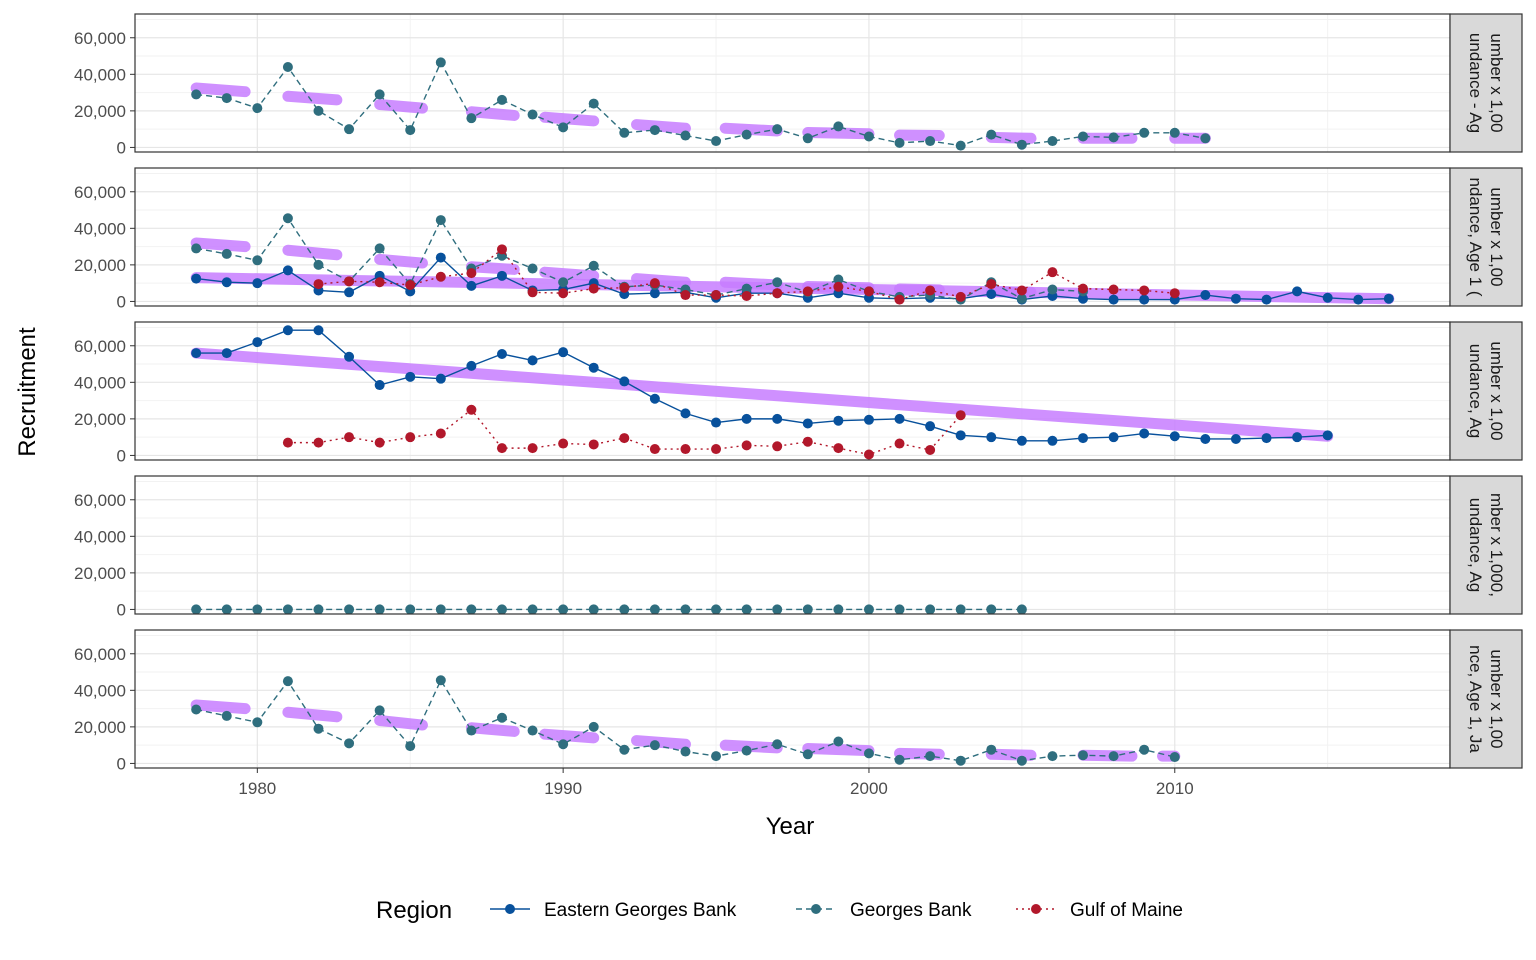 This screenshot has width=1536, height=960. Describe the element at coordinates (701, 103) in the screenshot. I see `series-line-georges-bank` at that location.